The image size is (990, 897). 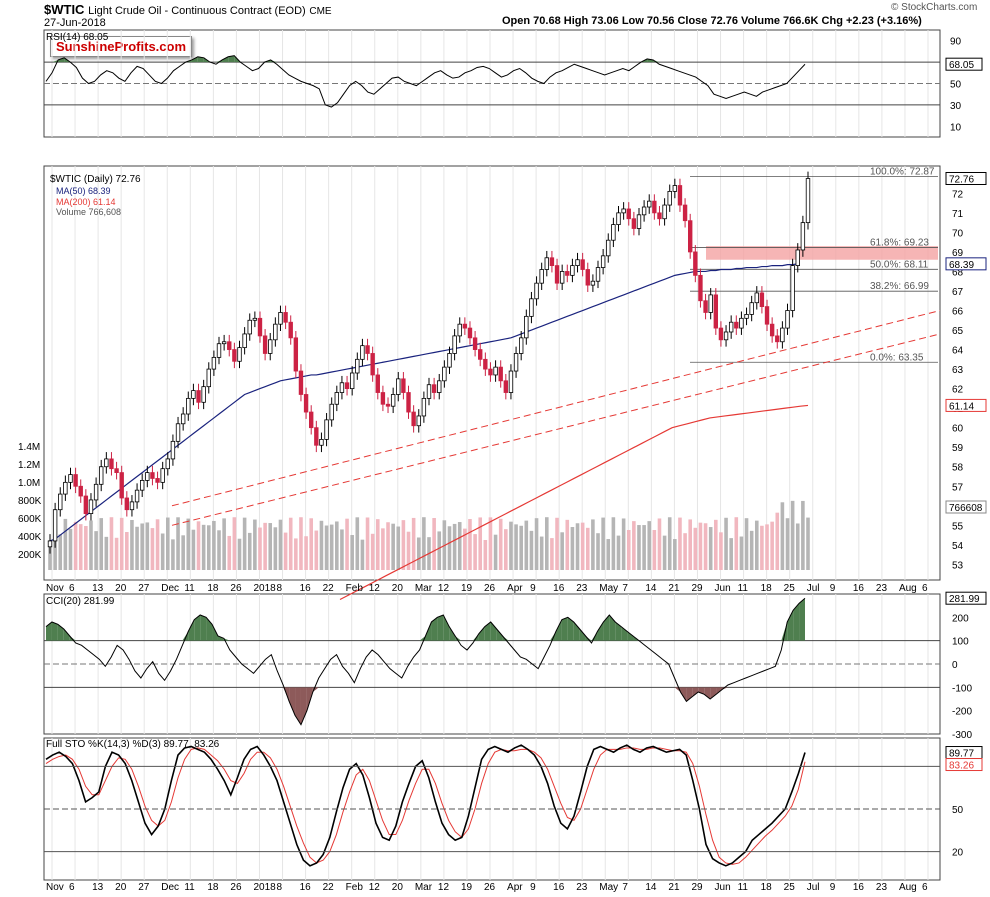 I want to click on last-close-value: 72.76, so click(x=961, y=179).